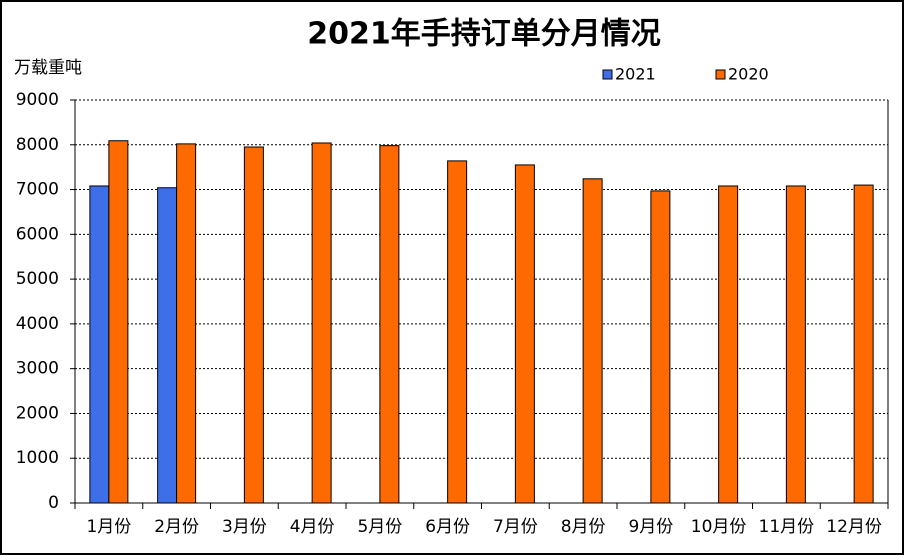  Describe the element at coordinates (583, 527) in the screenshot. I see `x-tick-label: 8月份` at that location.